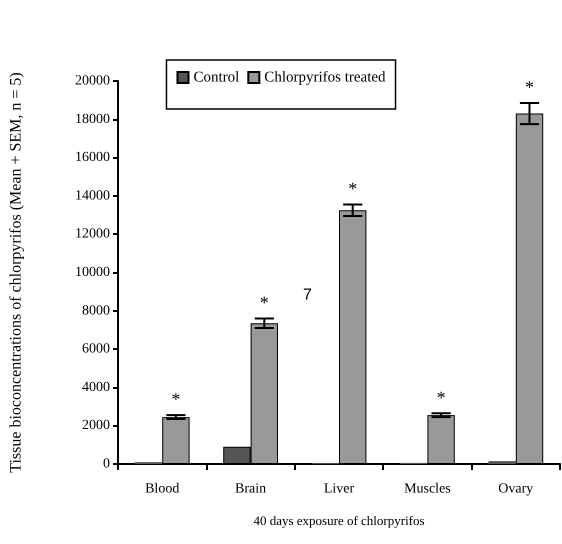 The image size is (562, 544). What do you see at coordinates (339, 489) in the screenshot?
I see `x-tick-label: Liver` at bounding box center [339, 489].